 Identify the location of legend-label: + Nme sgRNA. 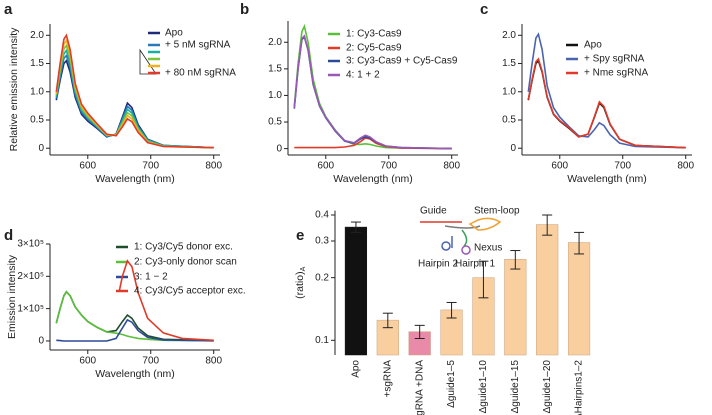
(616, 73).